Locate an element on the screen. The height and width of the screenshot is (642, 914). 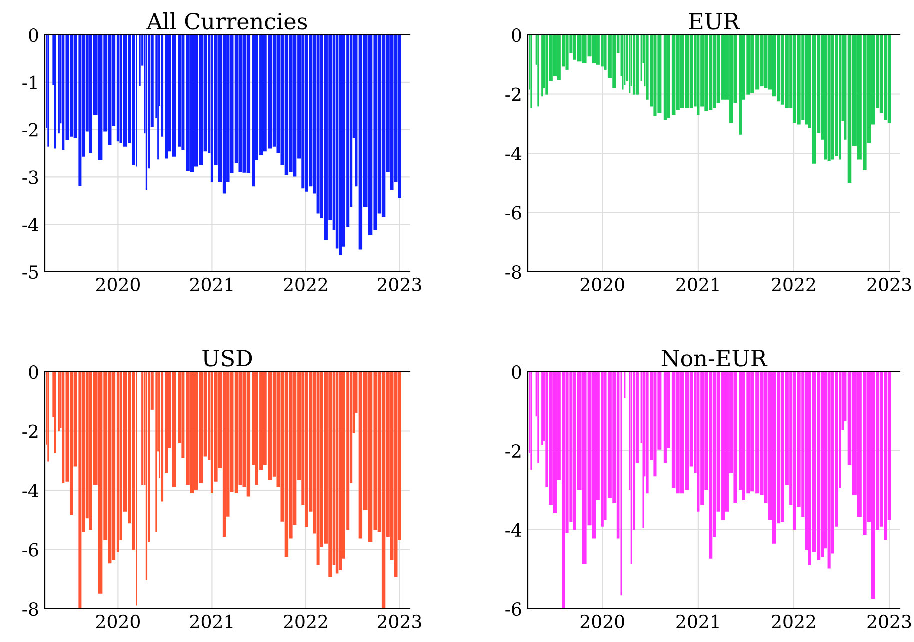
chart-title: All Currencies is located at coordinates (227, 21).